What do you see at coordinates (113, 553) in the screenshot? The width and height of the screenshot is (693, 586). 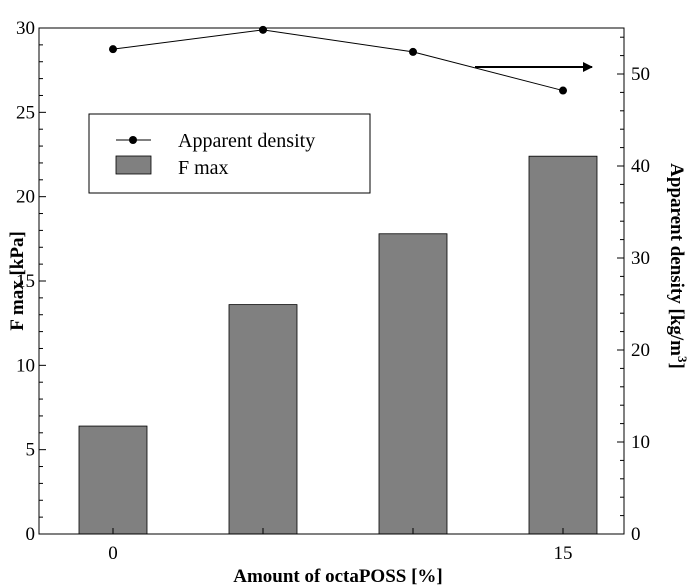 I see `x-tick-label: 0` at bounding box center [113, 553].